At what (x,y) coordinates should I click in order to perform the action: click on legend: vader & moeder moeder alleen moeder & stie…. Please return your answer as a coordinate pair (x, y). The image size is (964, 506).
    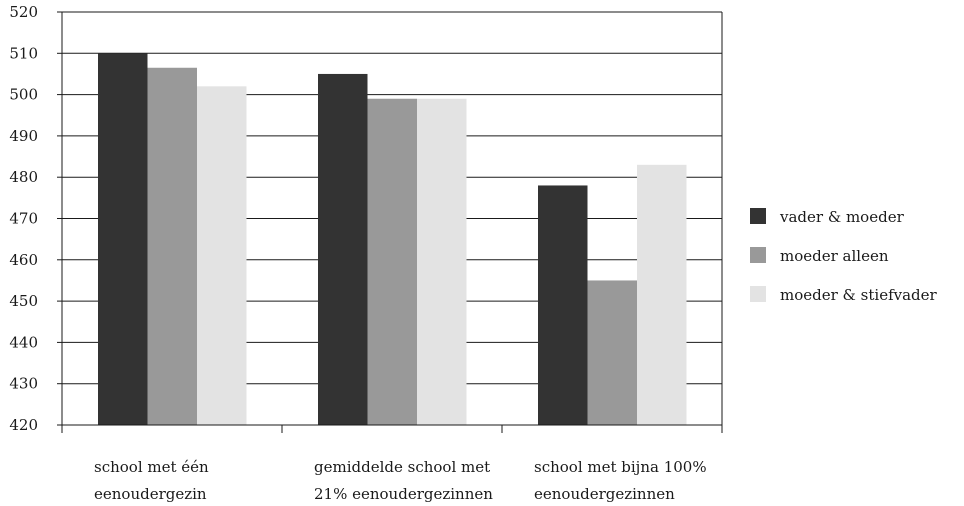
    Looking at the image, I should click on (844, 256).